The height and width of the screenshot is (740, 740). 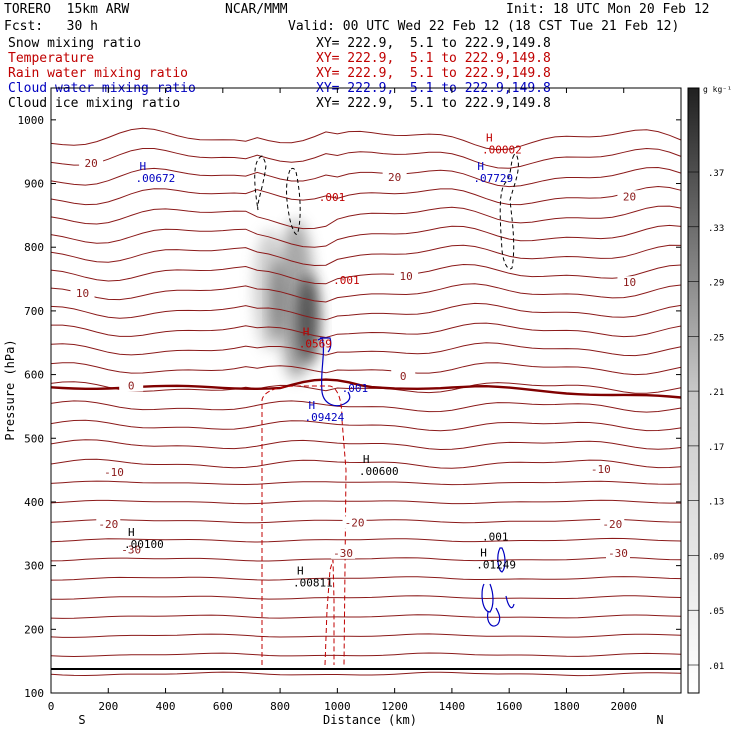 What do you see at coordinates (31, 120) in the screenshot?
I see `y-tick-label: 1000` at bounding box center [31, 120].